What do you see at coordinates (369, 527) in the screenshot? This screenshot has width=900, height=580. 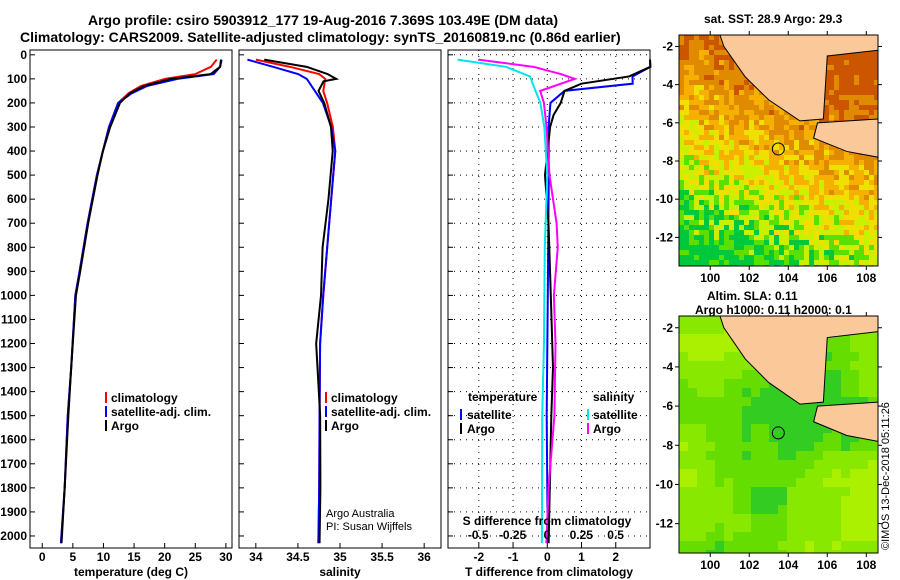 I see `annotation-text: PI: Susan Wijffels` at bounding box center [369, 527].